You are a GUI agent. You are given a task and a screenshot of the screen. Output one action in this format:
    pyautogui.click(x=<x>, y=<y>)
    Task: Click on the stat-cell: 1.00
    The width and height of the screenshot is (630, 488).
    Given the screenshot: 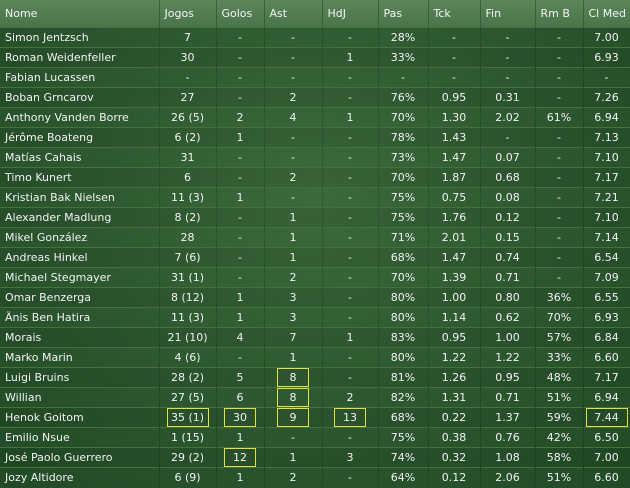 What is the action you would take?
    pyautogui.click(x=508, y=337)
    